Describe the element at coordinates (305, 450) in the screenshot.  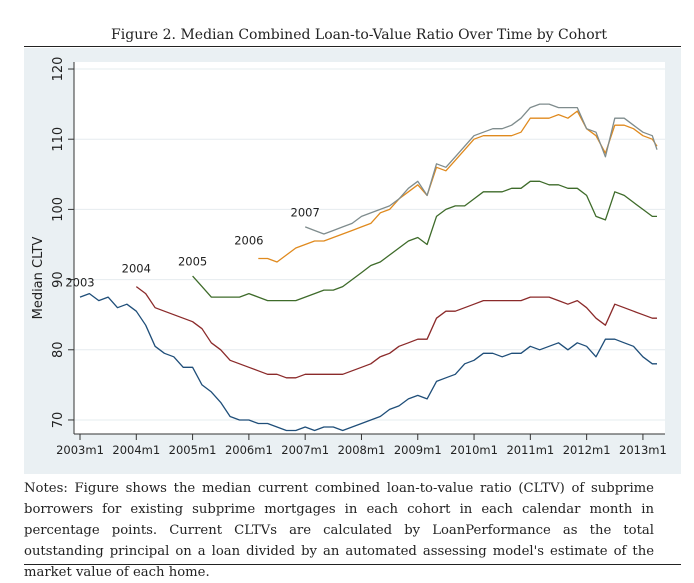
I see `x-tick-label: 2007m1` at that location.